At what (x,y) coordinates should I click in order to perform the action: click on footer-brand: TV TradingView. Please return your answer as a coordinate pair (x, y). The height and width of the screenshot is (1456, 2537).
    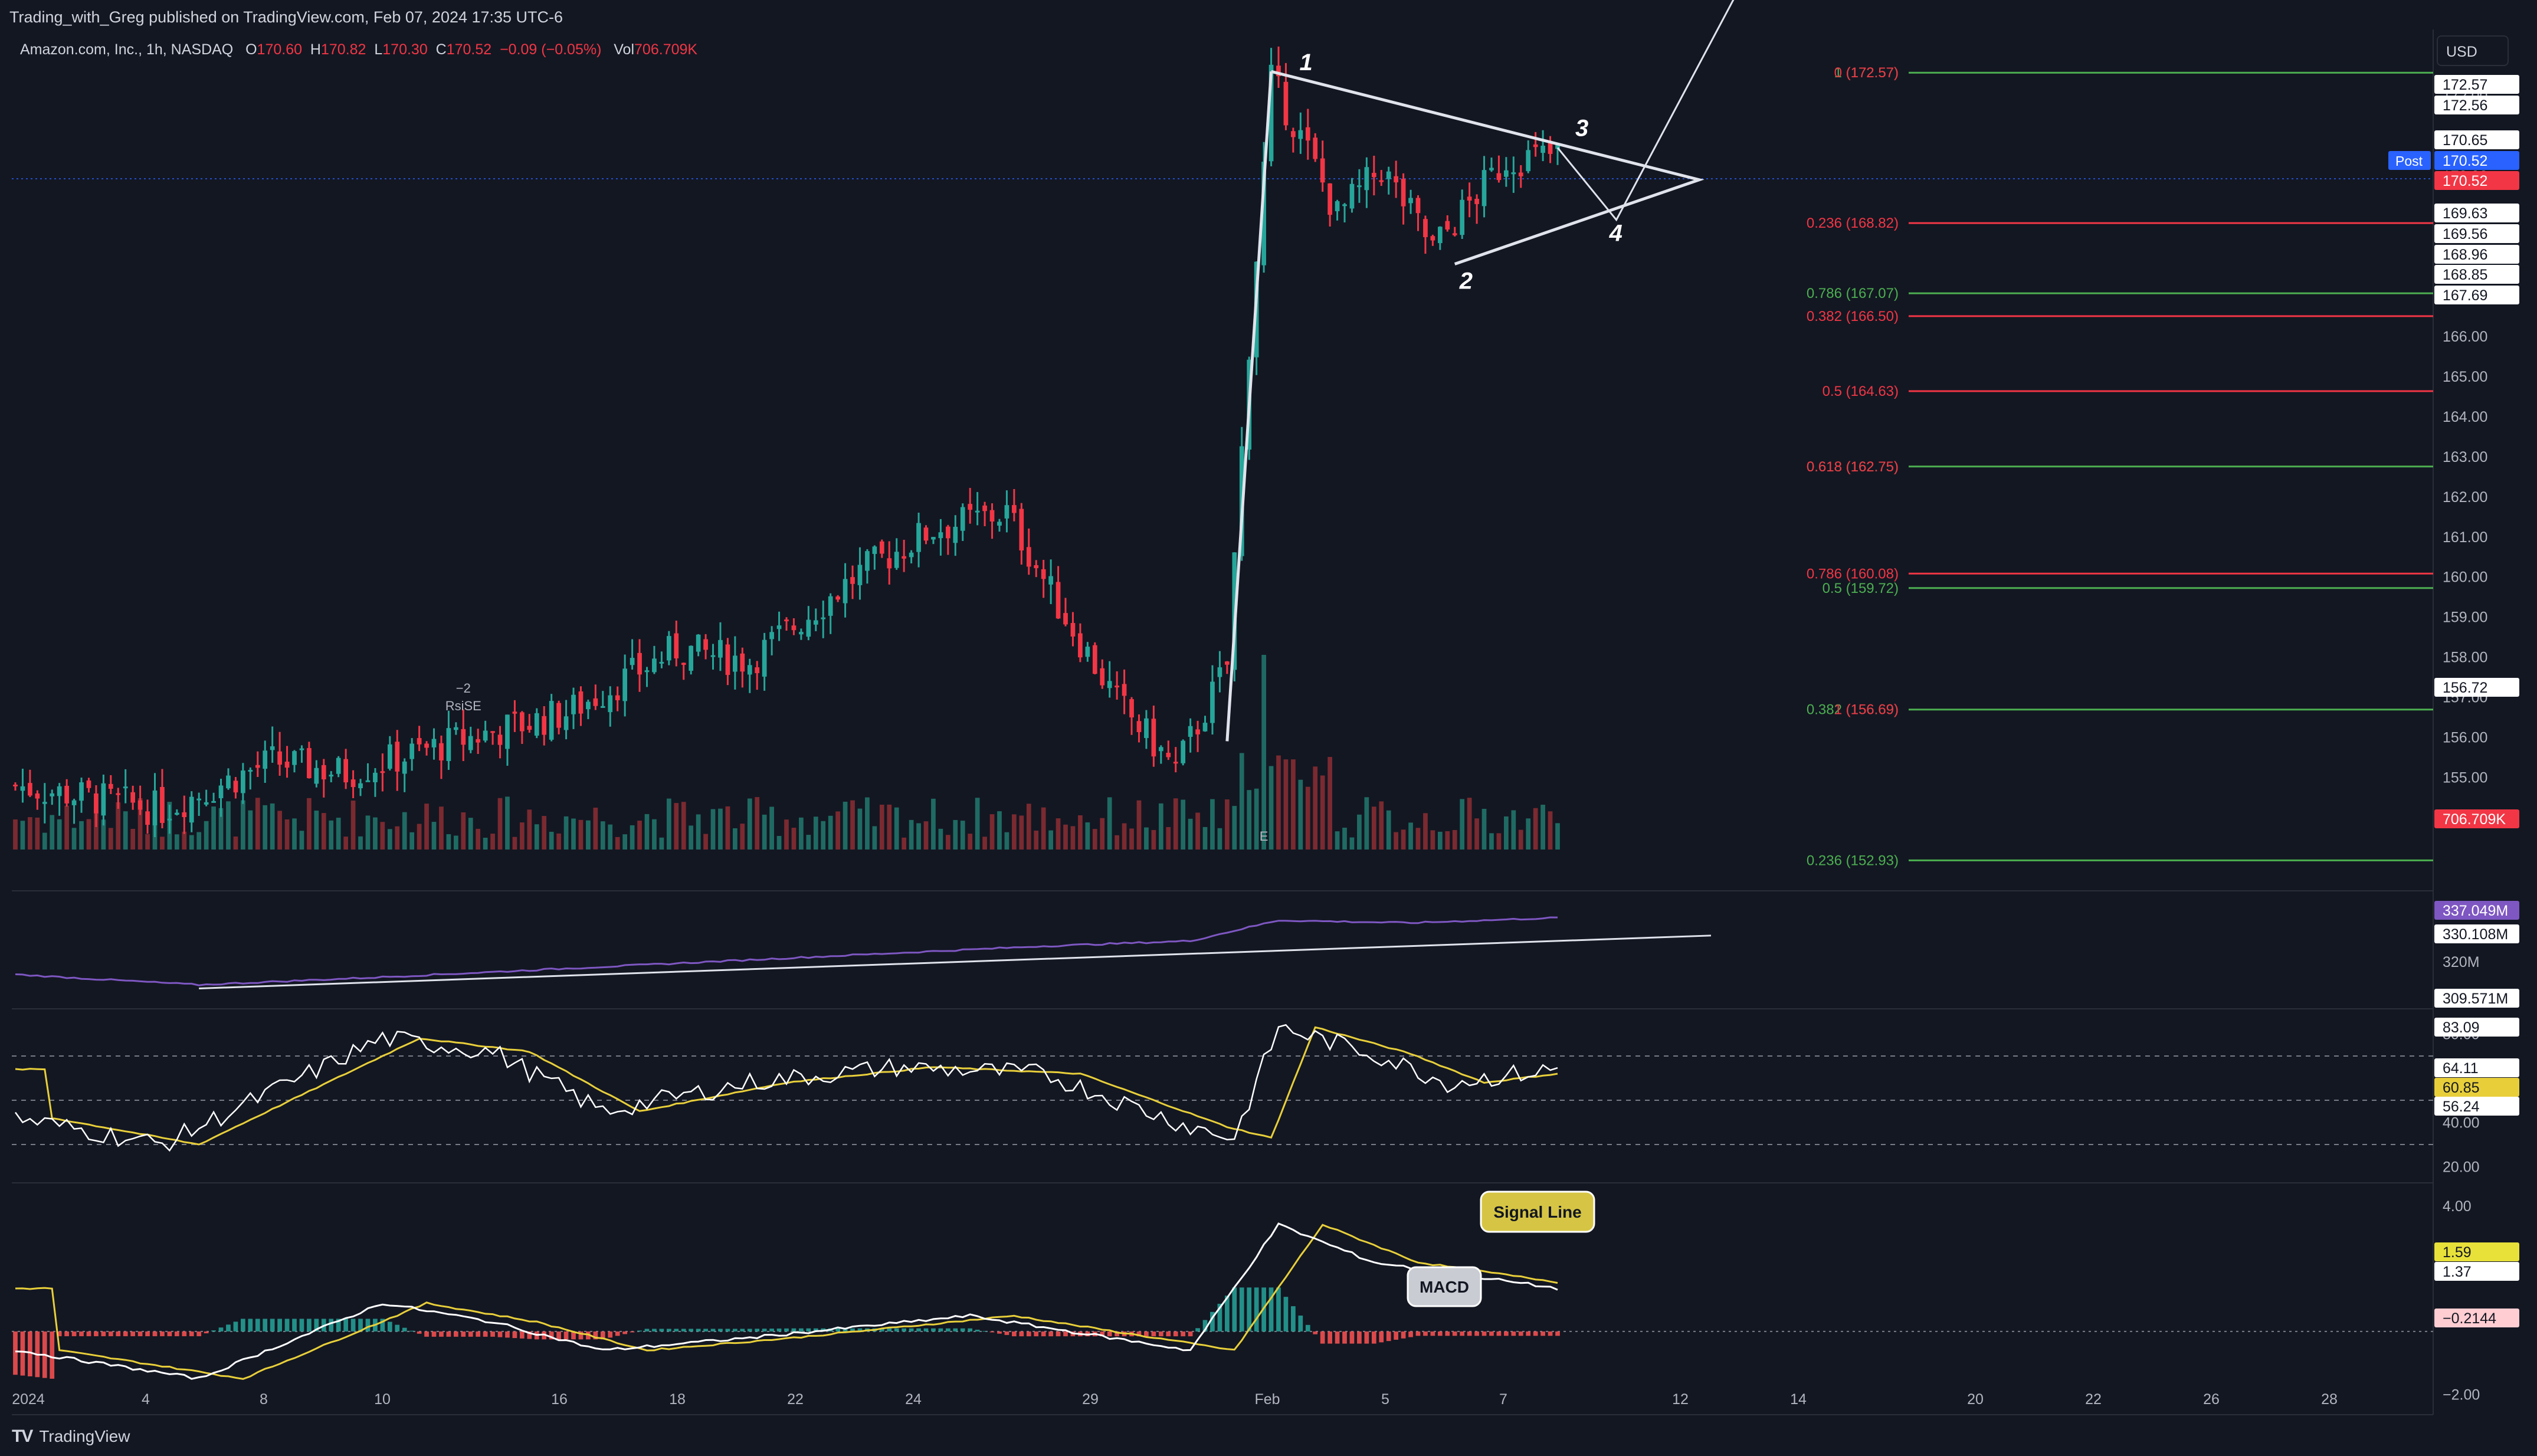
    Looking at the image, I should click on (71, 1437).